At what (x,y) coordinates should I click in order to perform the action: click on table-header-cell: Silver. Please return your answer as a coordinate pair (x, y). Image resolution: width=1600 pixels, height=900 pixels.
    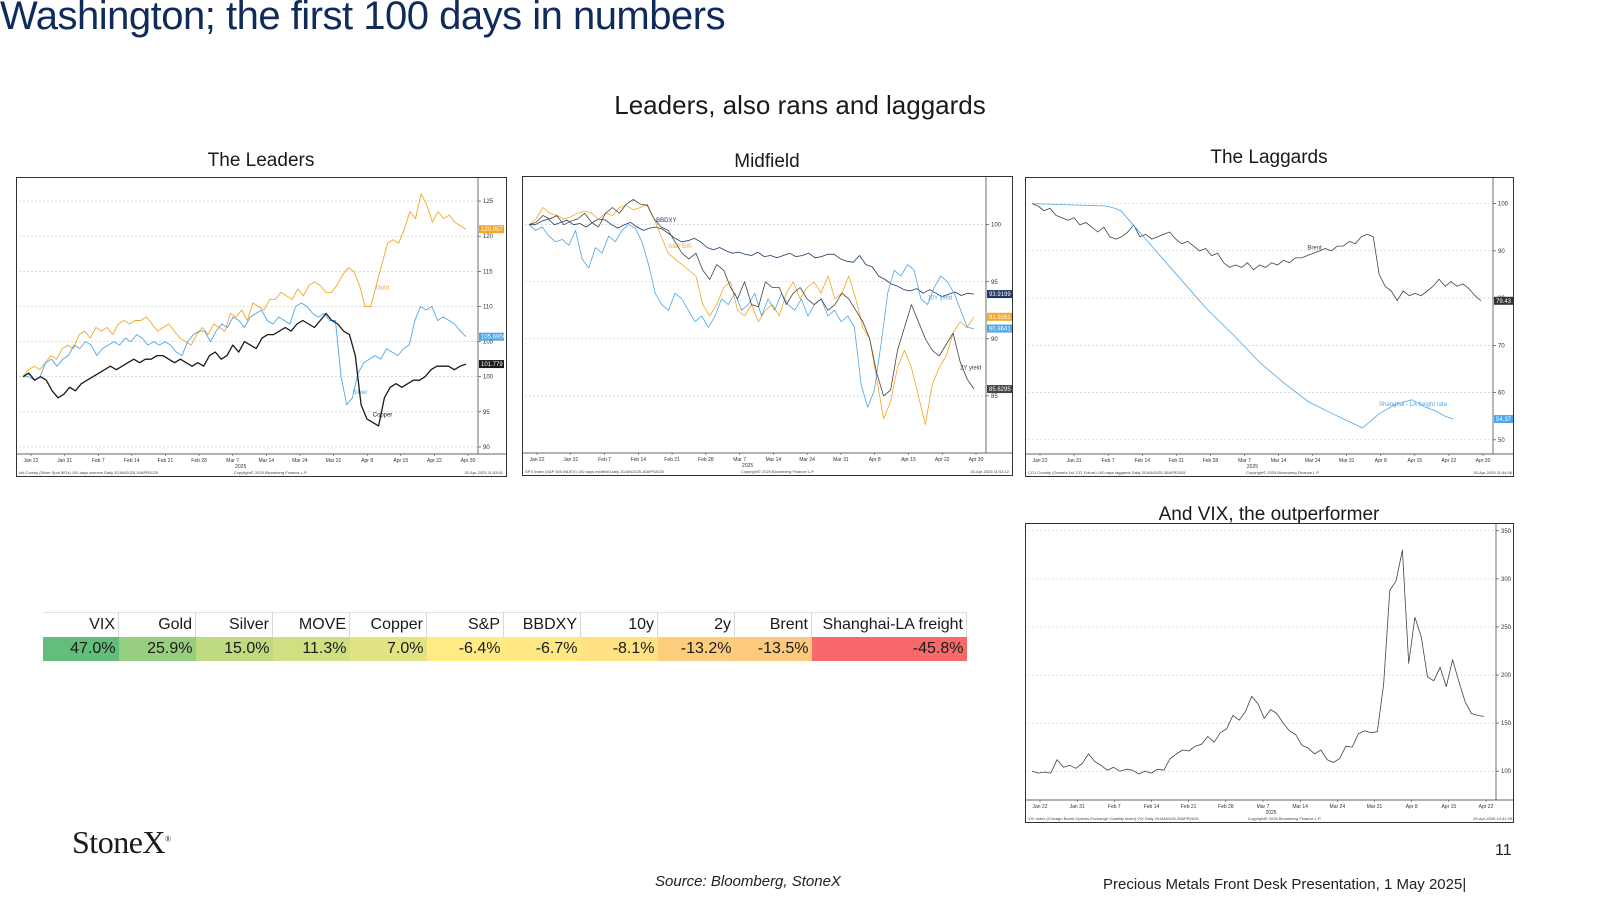
    Looking at the image, I should click on (234, 624).